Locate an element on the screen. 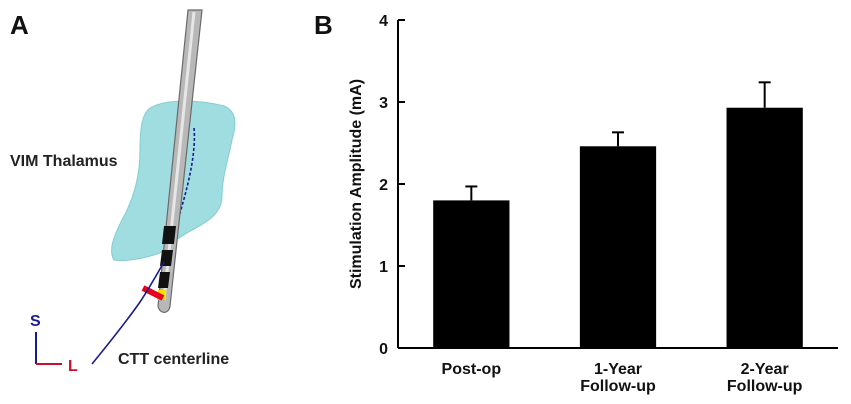 The image size is (851, 404). x-tick-label: 1-Year Follow-up is located at coordinates (618, 378).